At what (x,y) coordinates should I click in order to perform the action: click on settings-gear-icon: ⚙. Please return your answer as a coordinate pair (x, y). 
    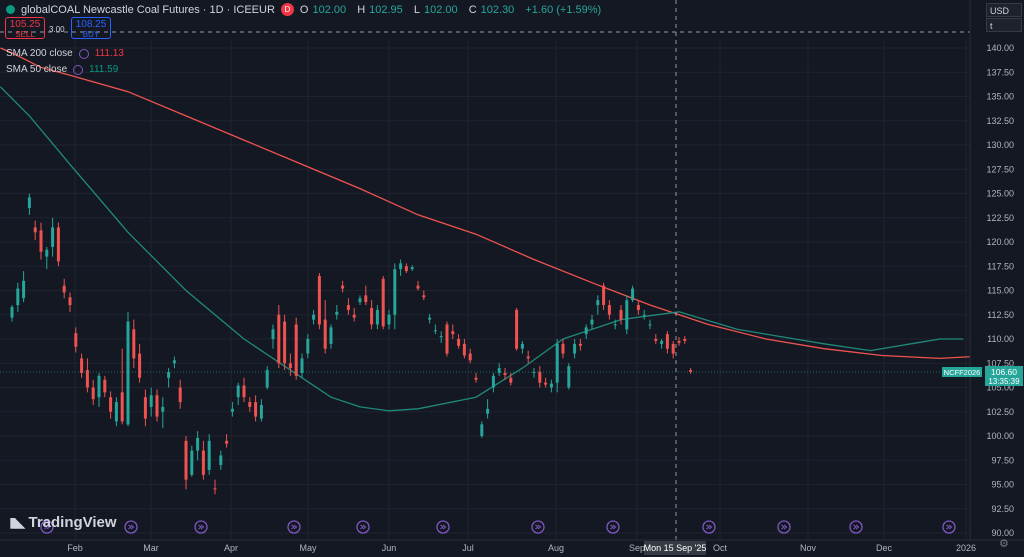
    Looking at the image, I should click on (1004, 544).